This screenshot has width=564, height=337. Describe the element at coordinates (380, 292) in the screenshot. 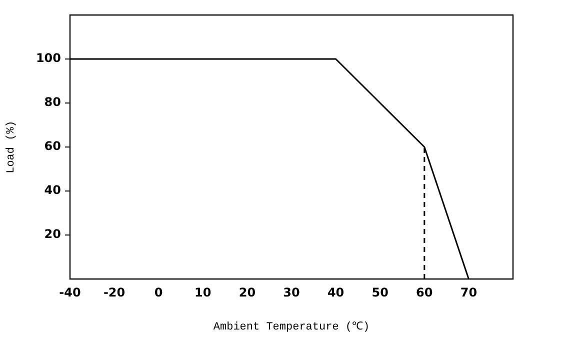

I see `x-tick-label: 50` at that location.